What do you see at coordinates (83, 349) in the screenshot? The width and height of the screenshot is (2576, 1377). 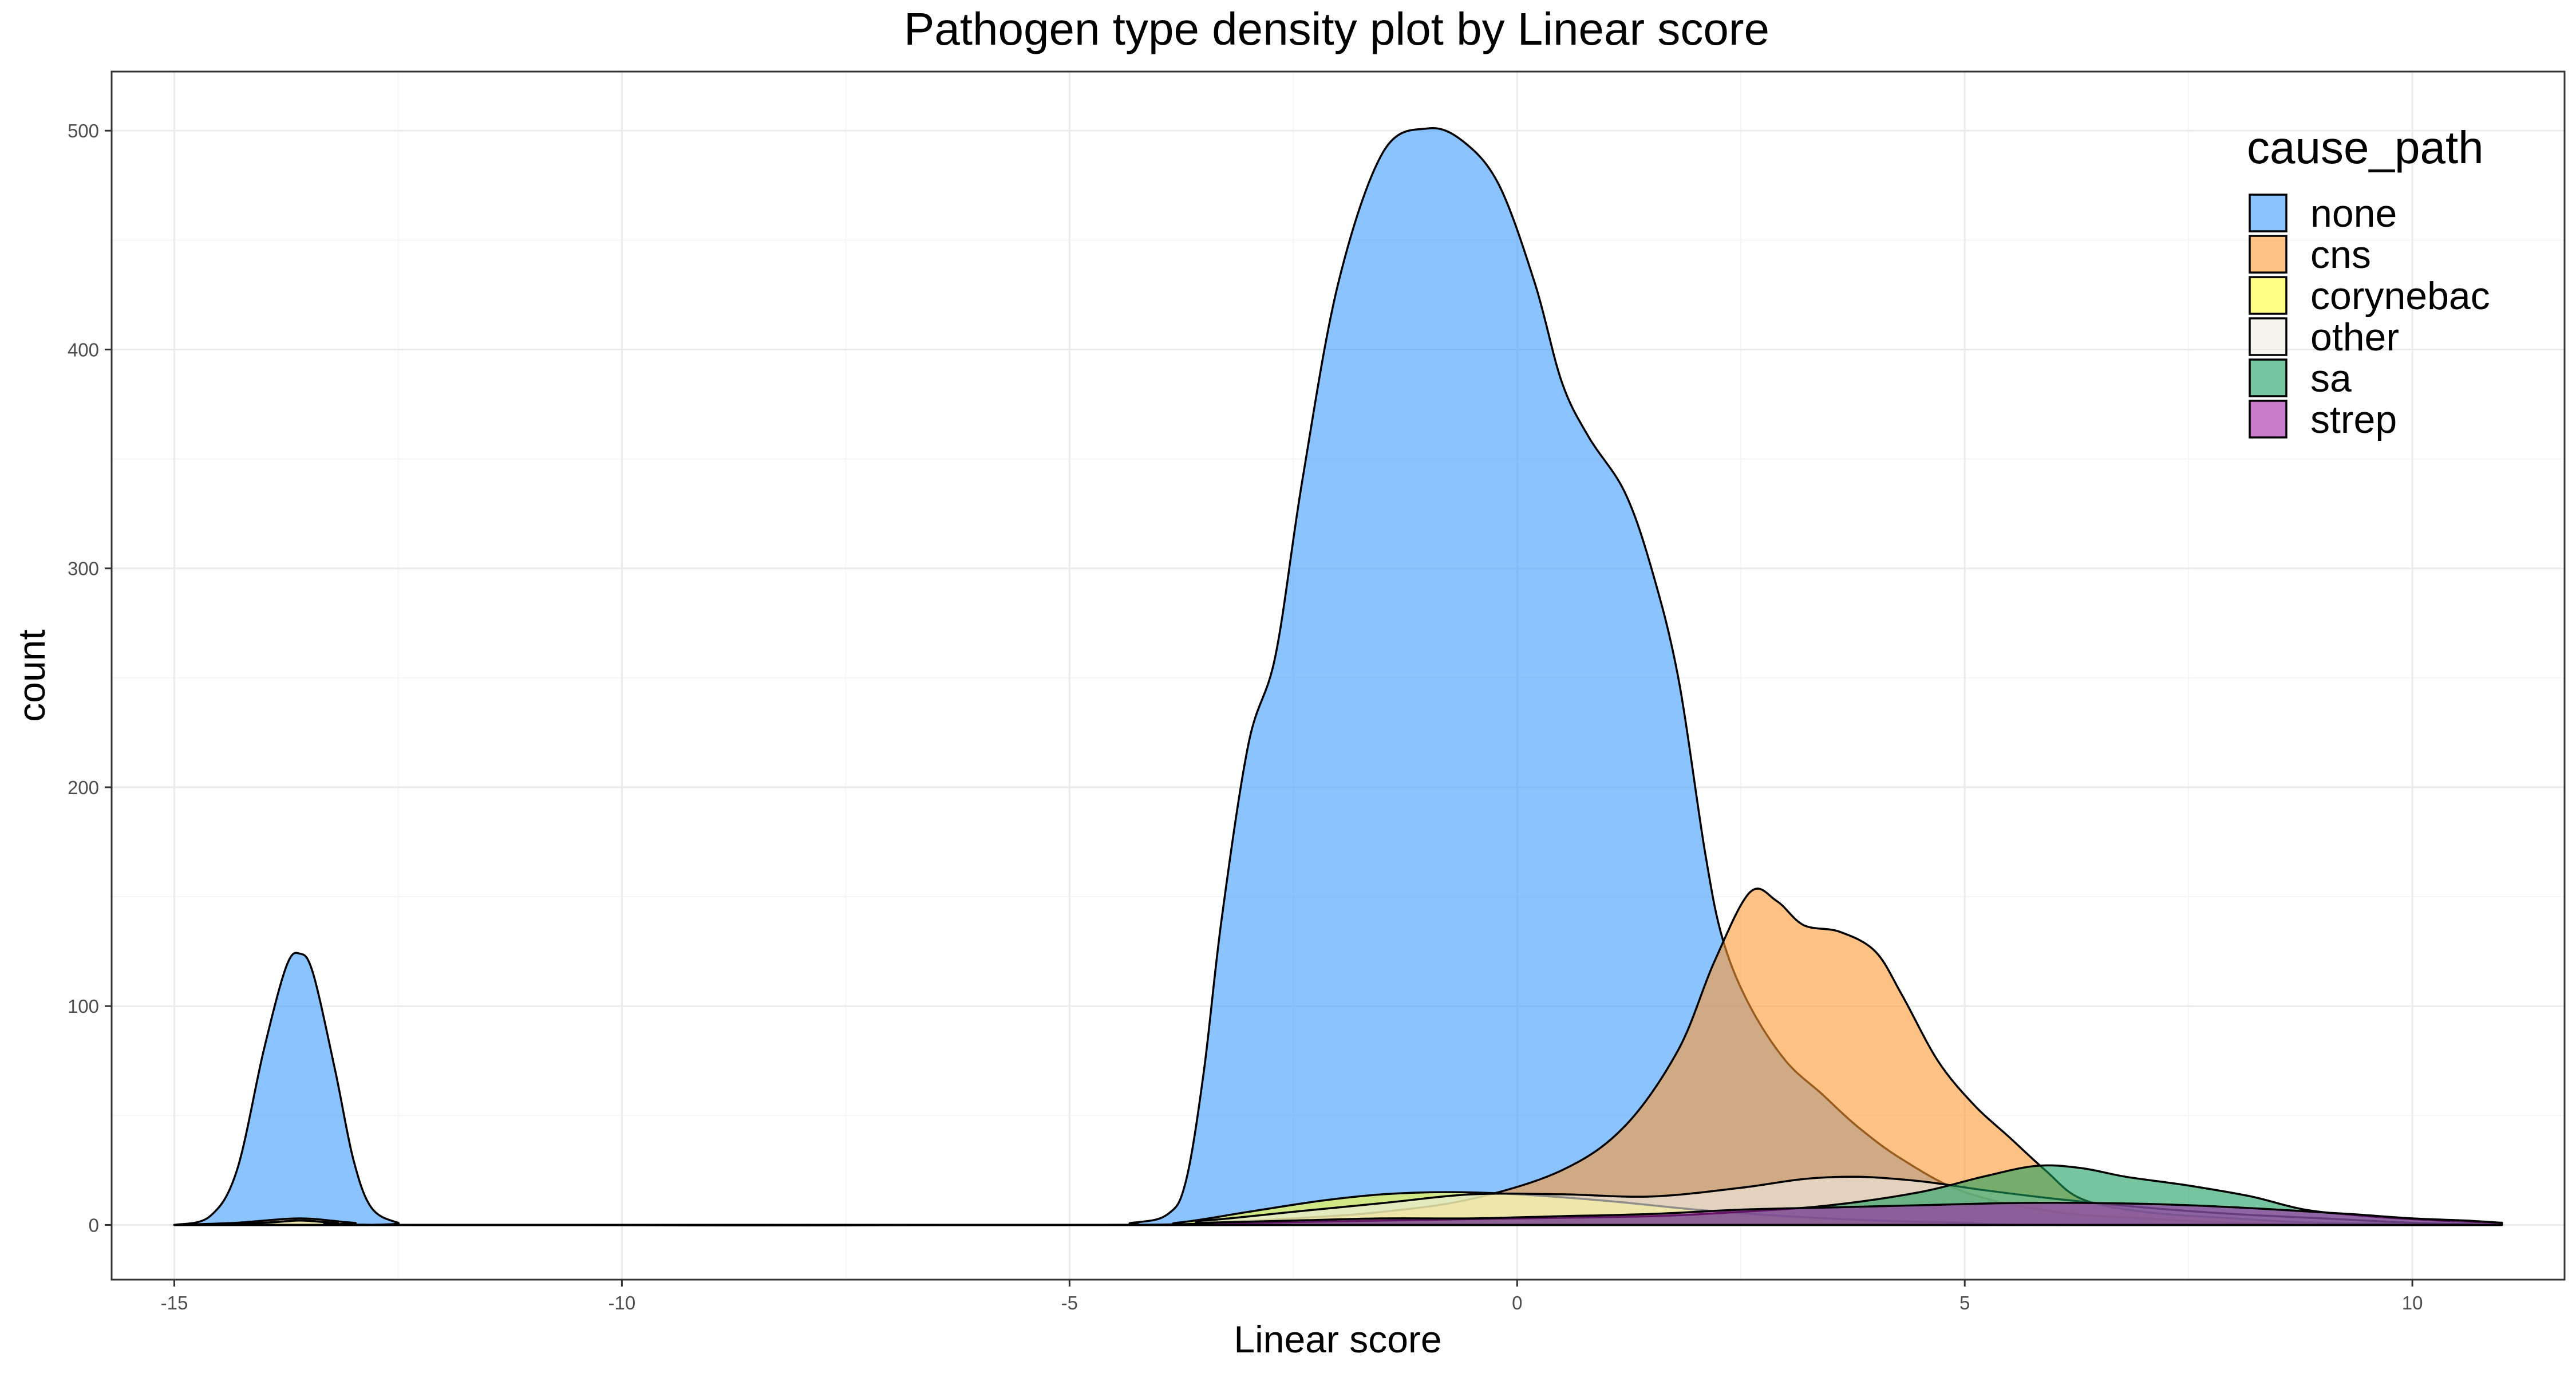 I see `y-tick-label: 400` at bounding box center [83, 349].